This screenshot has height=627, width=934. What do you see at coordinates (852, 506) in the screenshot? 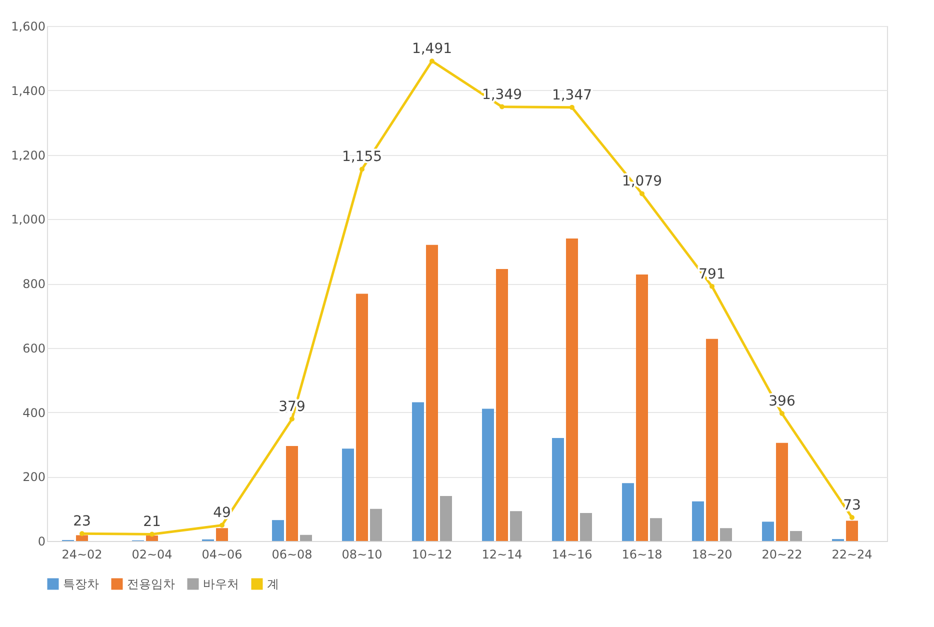
I see `data-label: 73` at bounding box center [852, 506].